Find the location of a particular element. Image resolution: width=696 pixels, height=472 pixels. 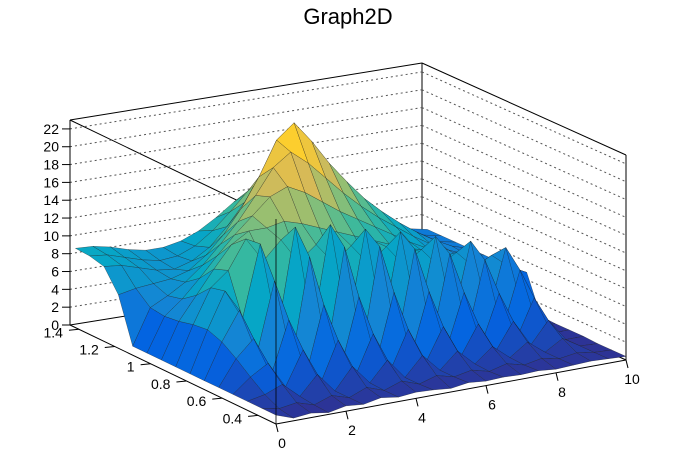

y-tick-label: 1.4 is located at coordinates (53, 332).